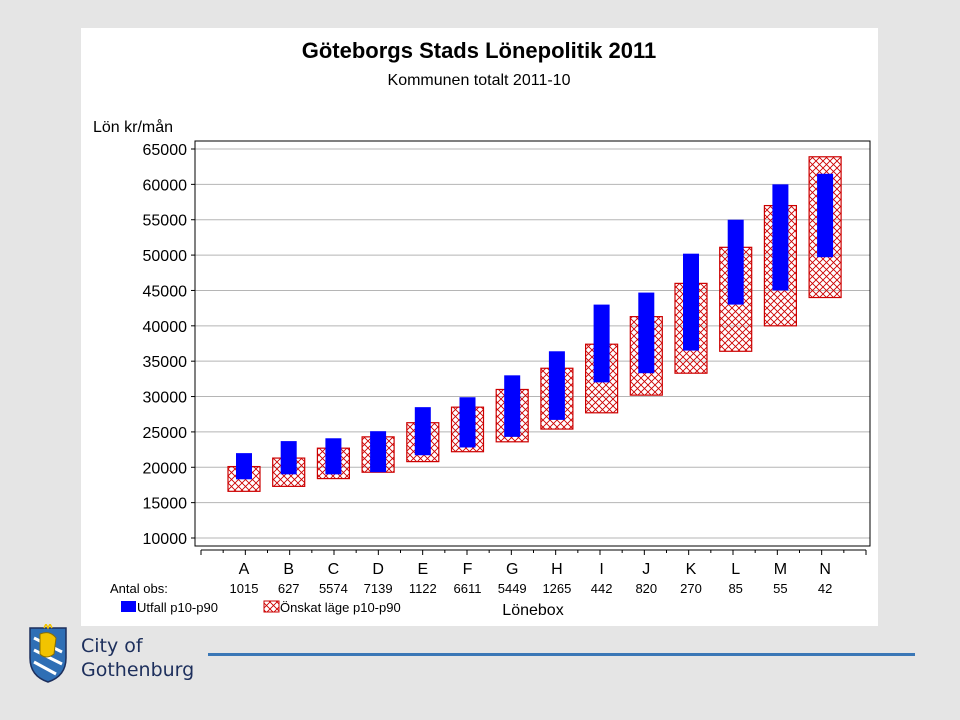  I want to click on x-tick-label: M, so click(780, 569).